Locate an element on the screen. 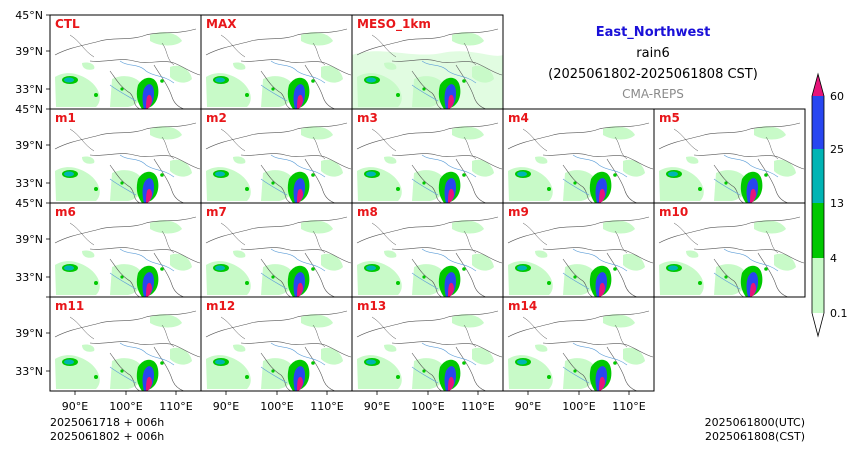 The image size is (860, 454). map-panel-m4: m4 is located at coordinates (578, 156).